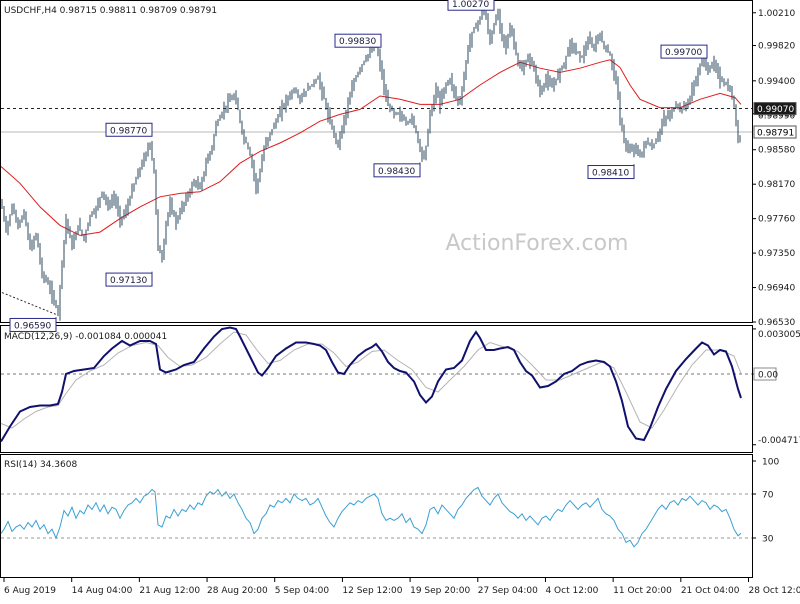  Describe the element at coordinates (537, 243) in the screenshot. I see `watermark: ActionForex.com` at that location.